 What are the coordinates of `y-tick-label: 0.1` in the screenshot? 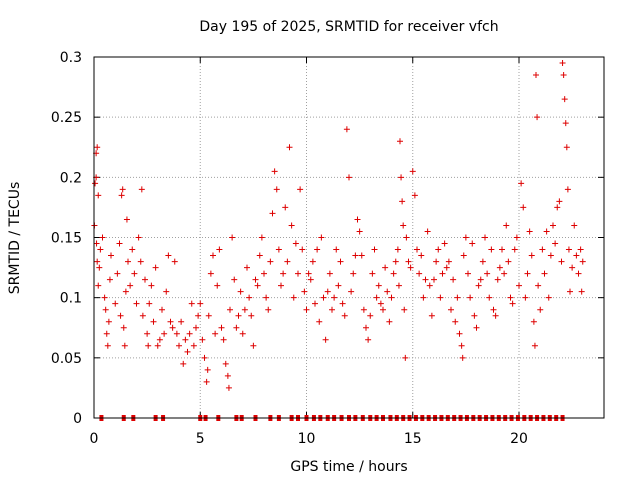 It's located at (71, 299).